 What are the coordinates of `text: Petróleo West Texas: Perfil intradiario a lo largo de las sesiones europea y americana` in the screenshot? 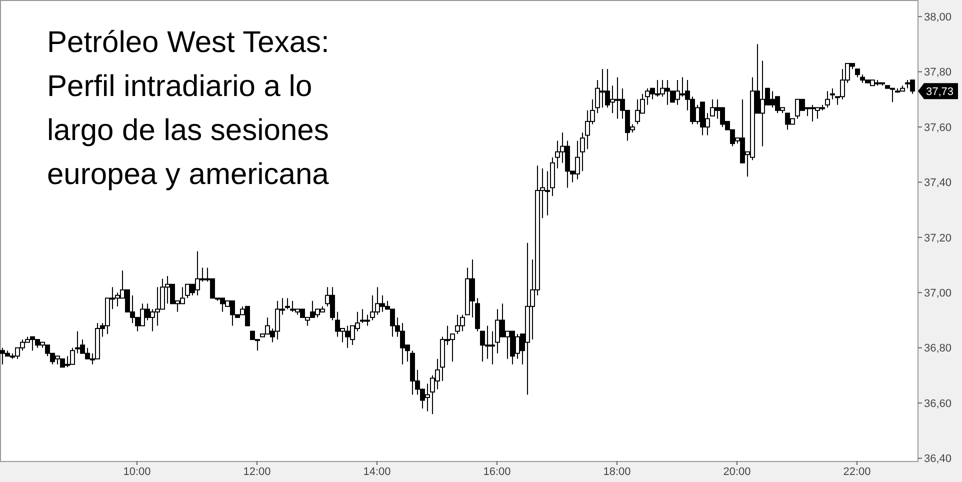 It's located at (188, 108).